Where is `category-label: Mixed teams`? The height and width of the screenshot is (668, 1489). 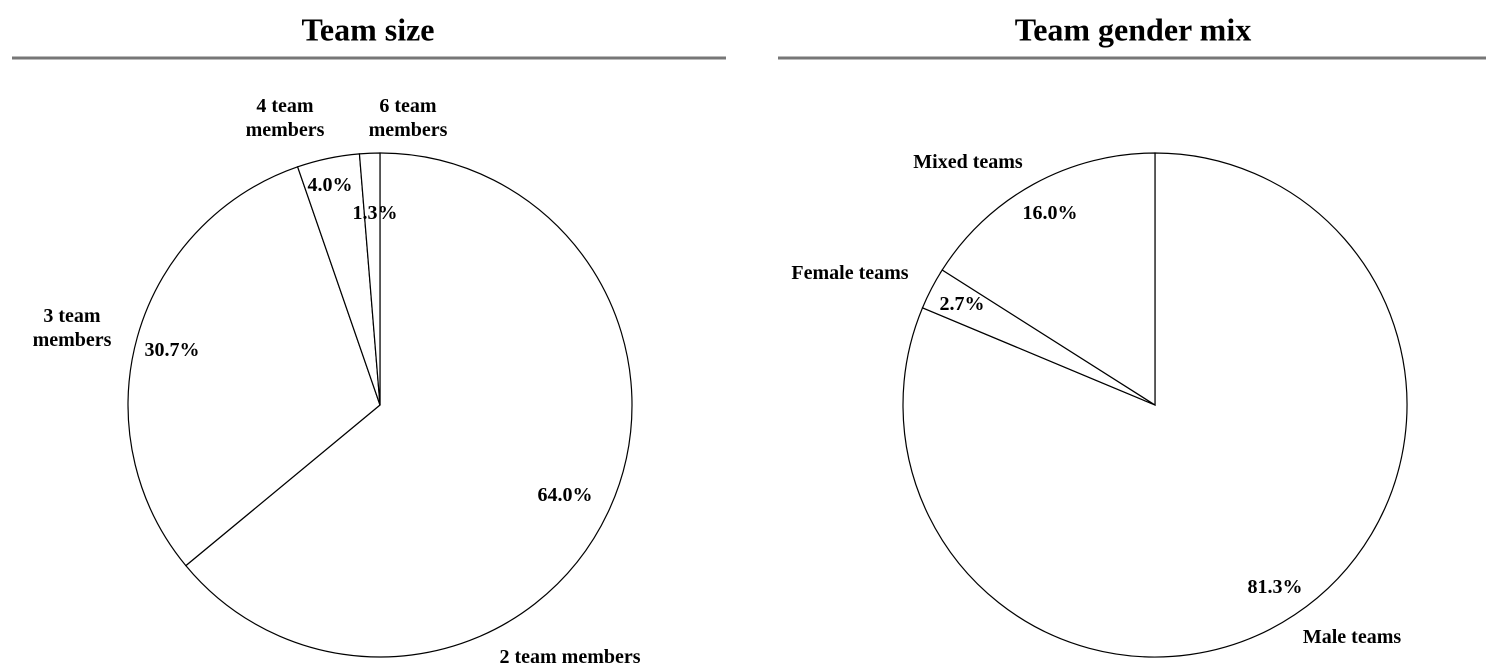 category-label: Mixed teams is located at coordinates (968, 162).